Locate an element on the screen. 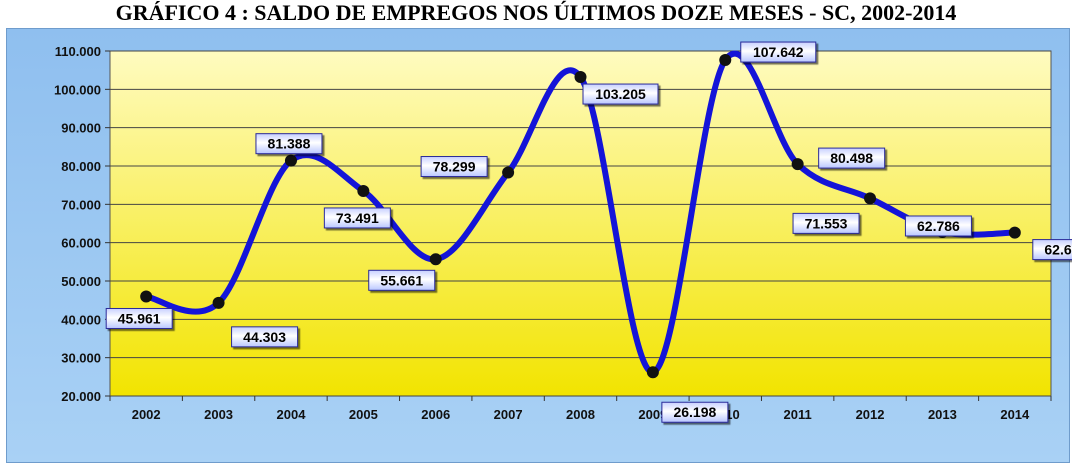 The width and height of the screenshot is (1072, 463). data-label-text: 44.303 is located at coordinates (264, 337).